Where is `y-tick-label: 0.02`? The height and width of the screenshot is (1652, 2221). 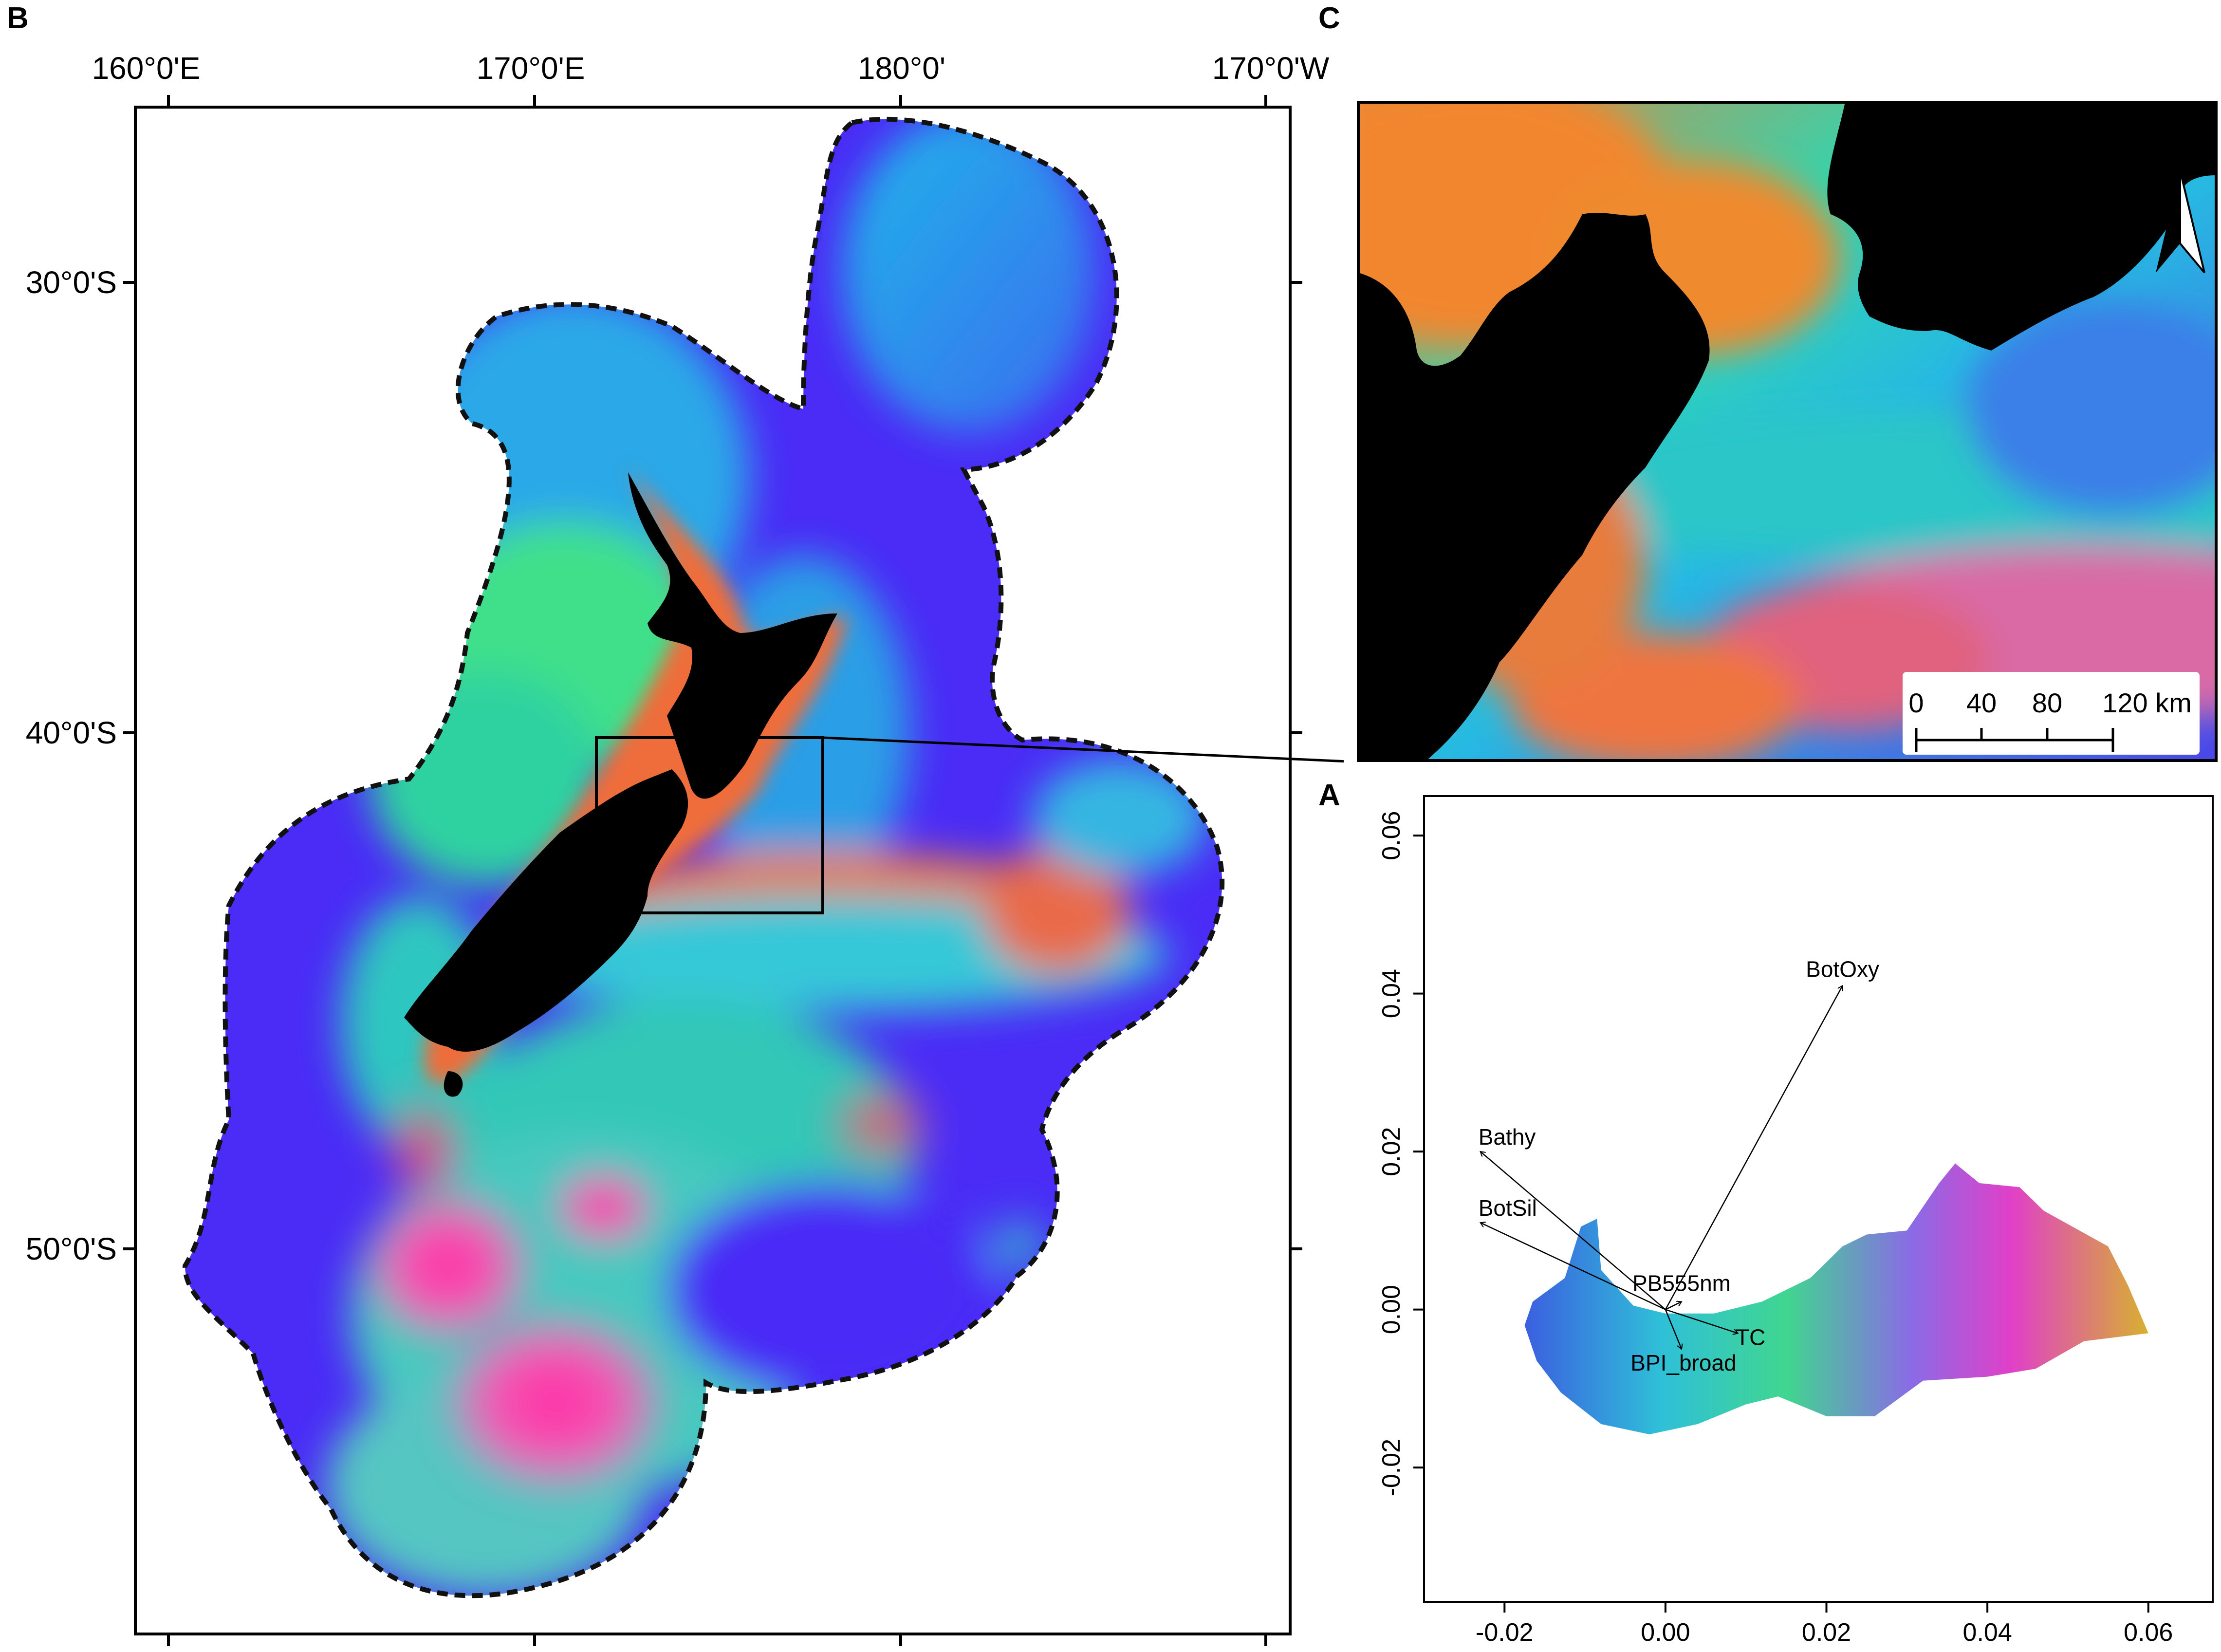 y-tick-label: 0.02 is located at coordinates (1392, 1151).